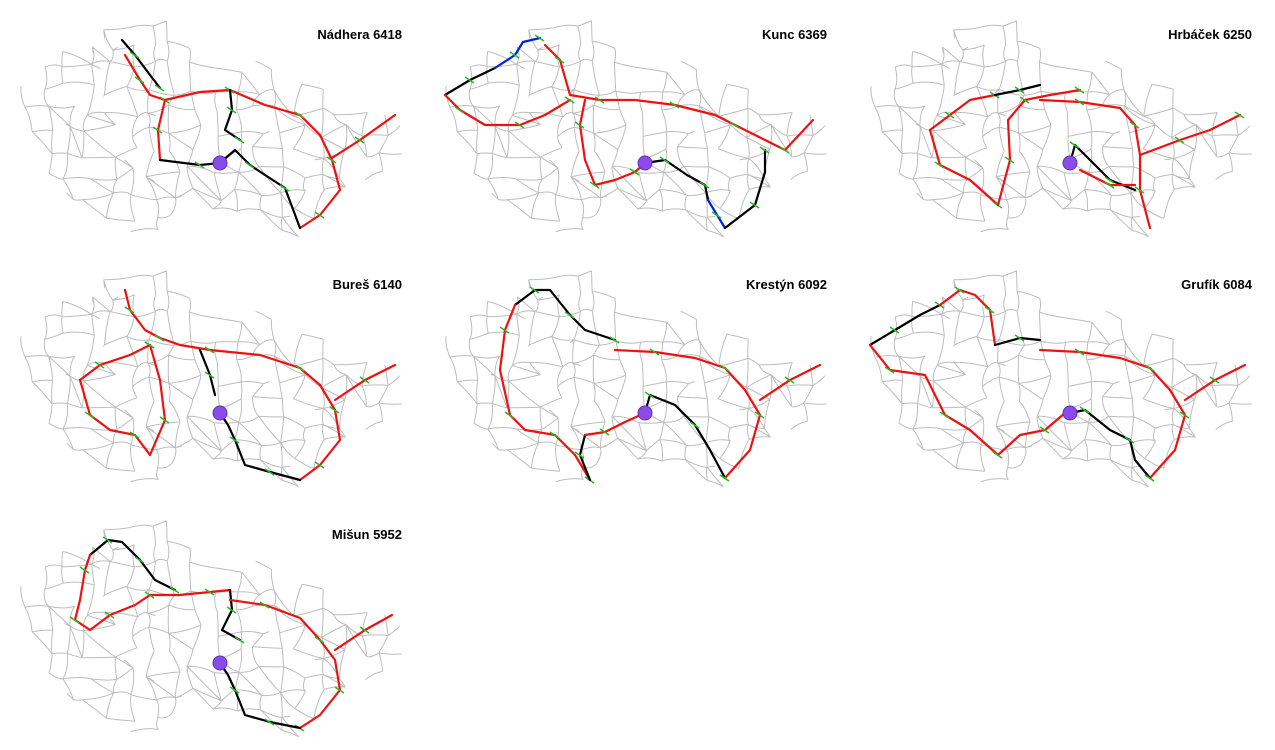 This screenshot has height=750, width=1275. I want to click on player-score: 6250, so click(1237, 34).